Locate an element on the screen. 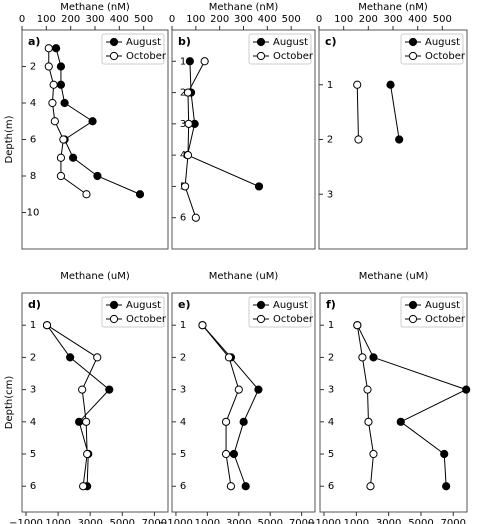 Image resolution: width=485 pixels, height=524 pixels. panel-label: f) is located at coordinates (331, 304).